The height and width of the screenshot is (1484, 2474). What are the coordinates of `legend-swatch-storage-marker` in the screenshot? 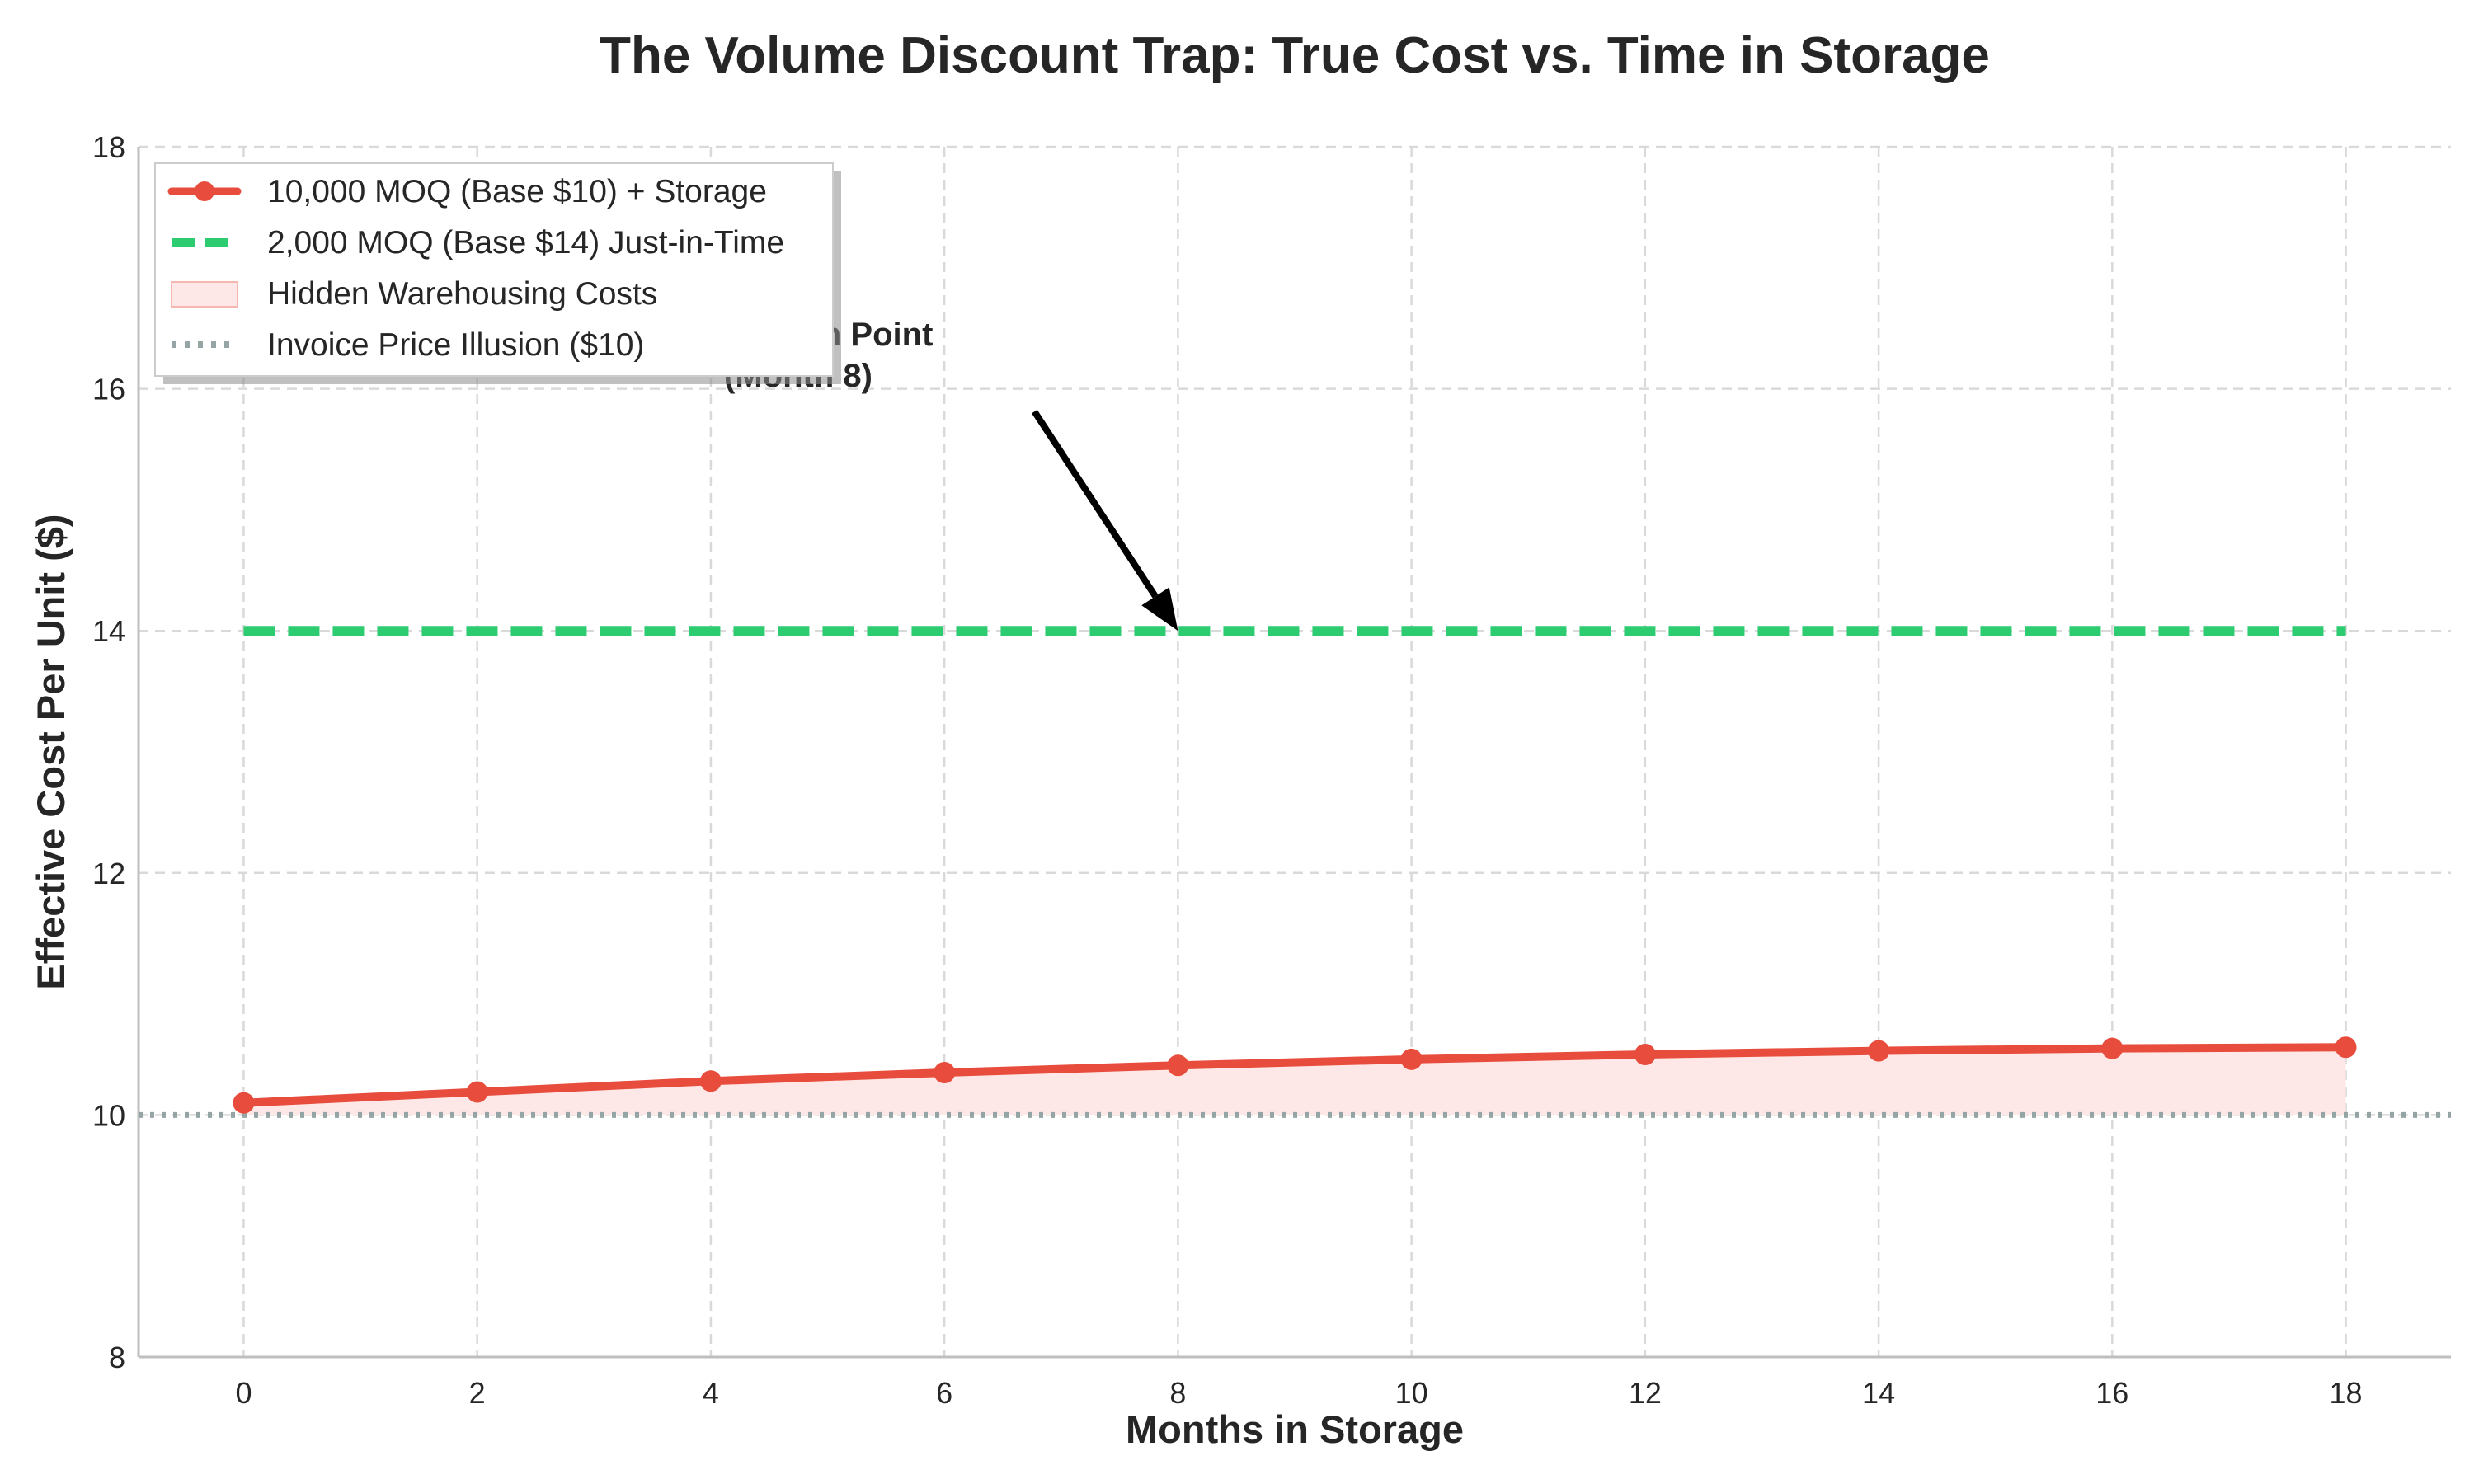 It's located at (204, 191).